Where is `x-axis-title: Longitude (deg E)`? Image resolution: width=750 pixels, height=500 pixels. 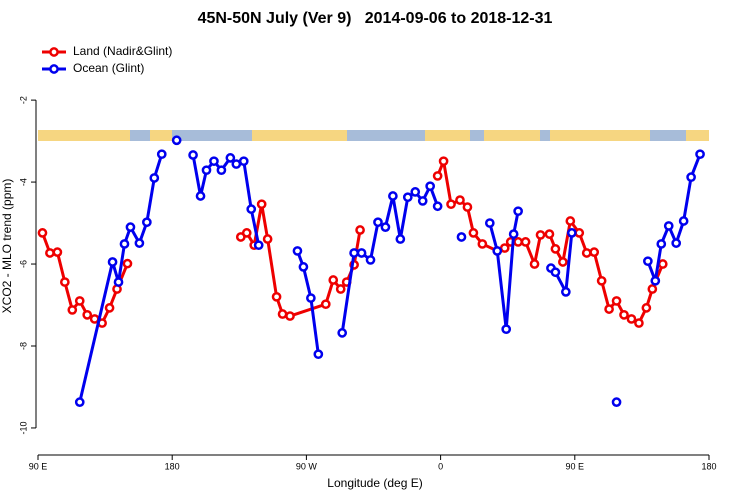
x-axis-title: Longitude (deg E) is located at coordinates (374, 483).